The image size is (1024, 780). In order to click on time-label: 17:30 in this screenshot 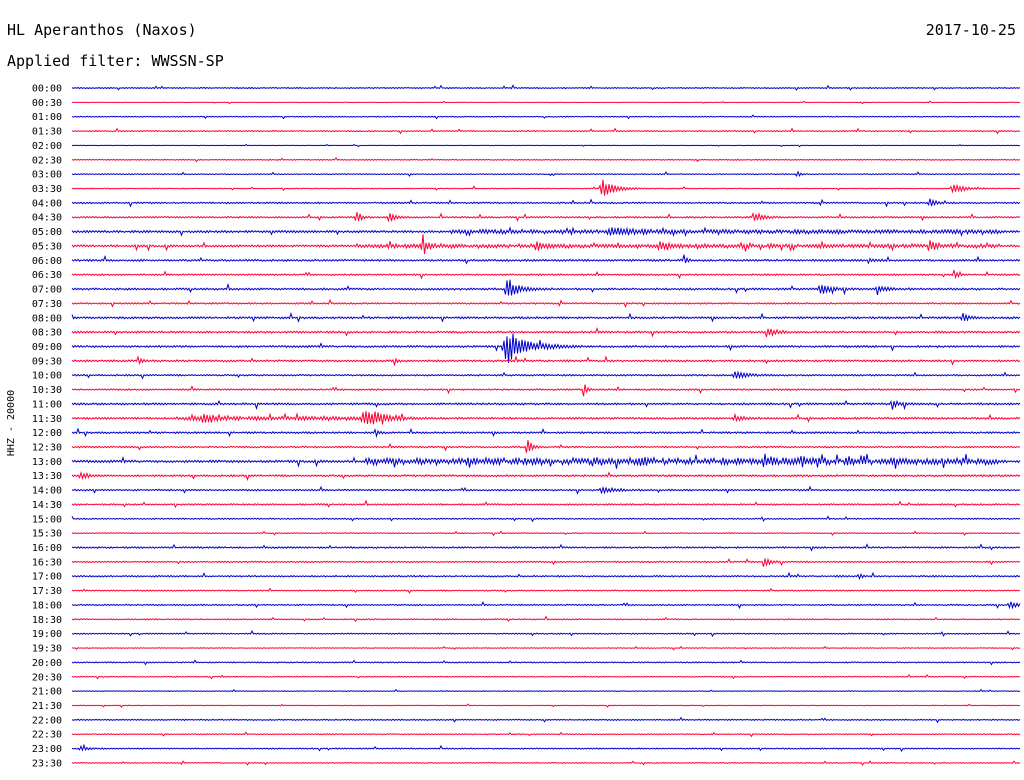, I will do `click(47, 591)`.